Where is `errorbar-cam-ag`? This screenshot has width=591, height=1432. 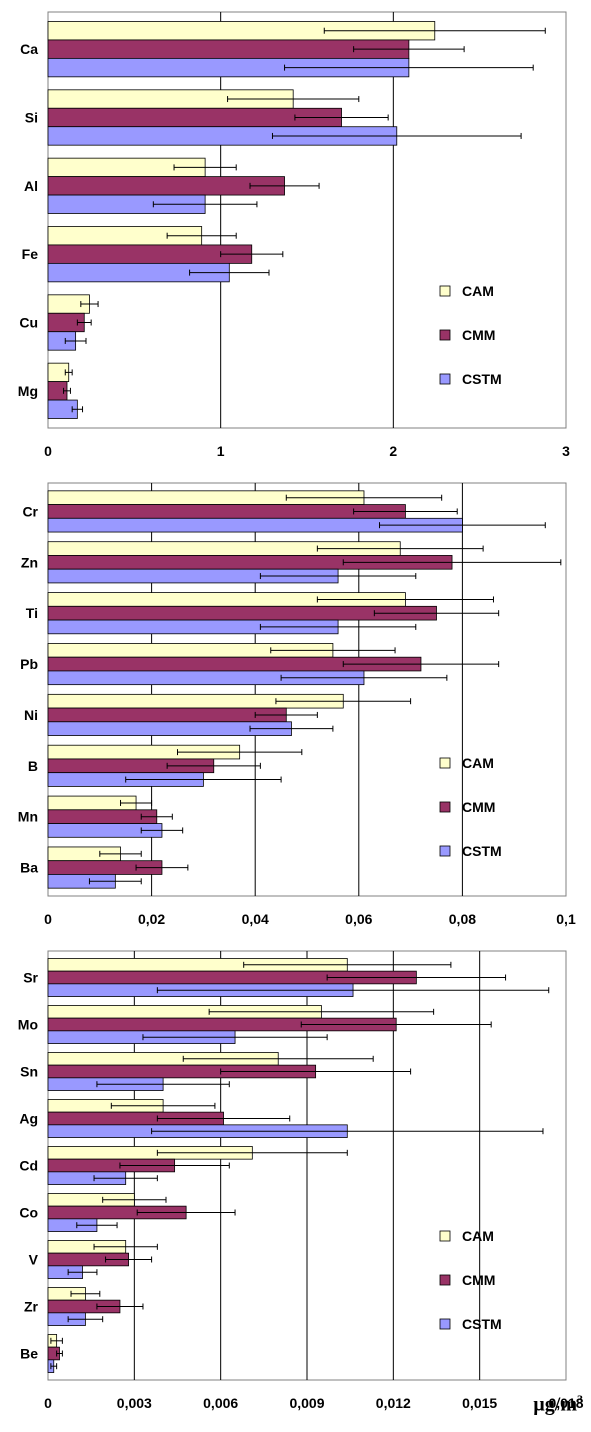
errorbar-cam-ag is located at coordinates (163, 1105).